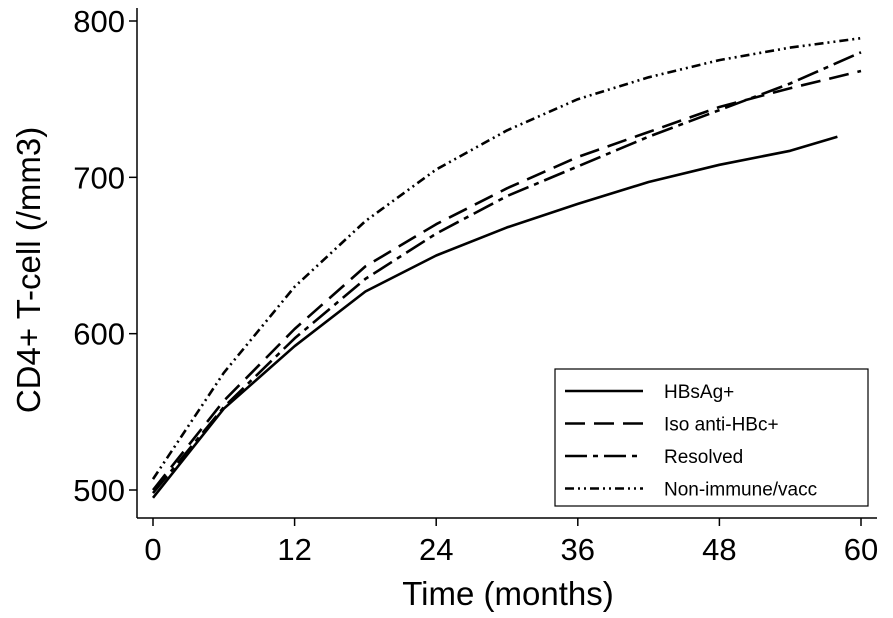  What do you see at coordinates (740, 490) in the screenshot?
I see `legend-label: Non-immune/vacc` at bounding box center [740, 490].